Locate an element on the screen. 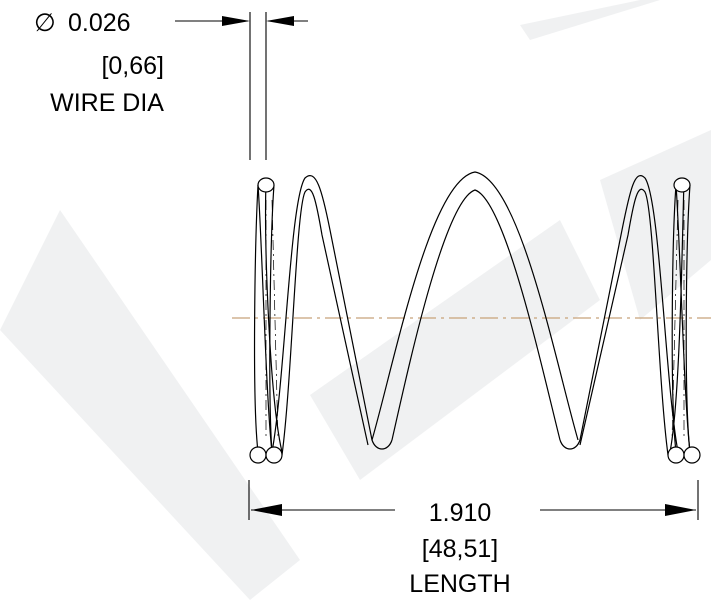 The height and width of the screenshot is (601, 711). wire-dia-value: 0.026 is located at coordinates (99, 23).